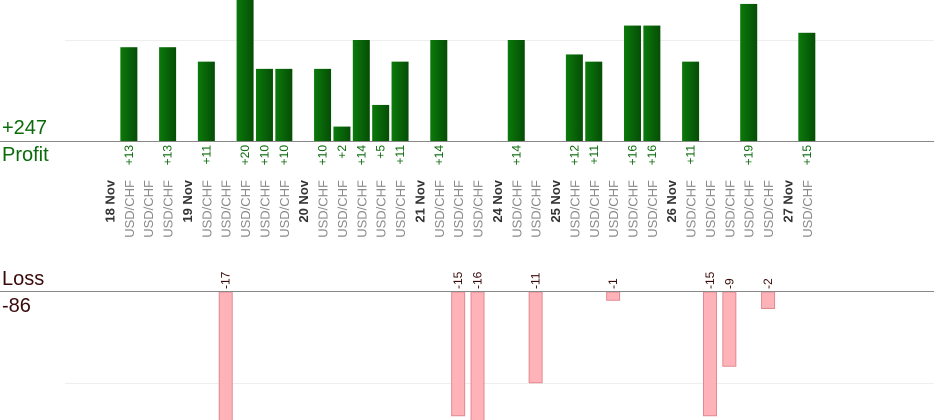 The image size is (934, 420). Describe the element at coordinates (16, 306) in the screenshot. I see `loss-total: -86` at that location.